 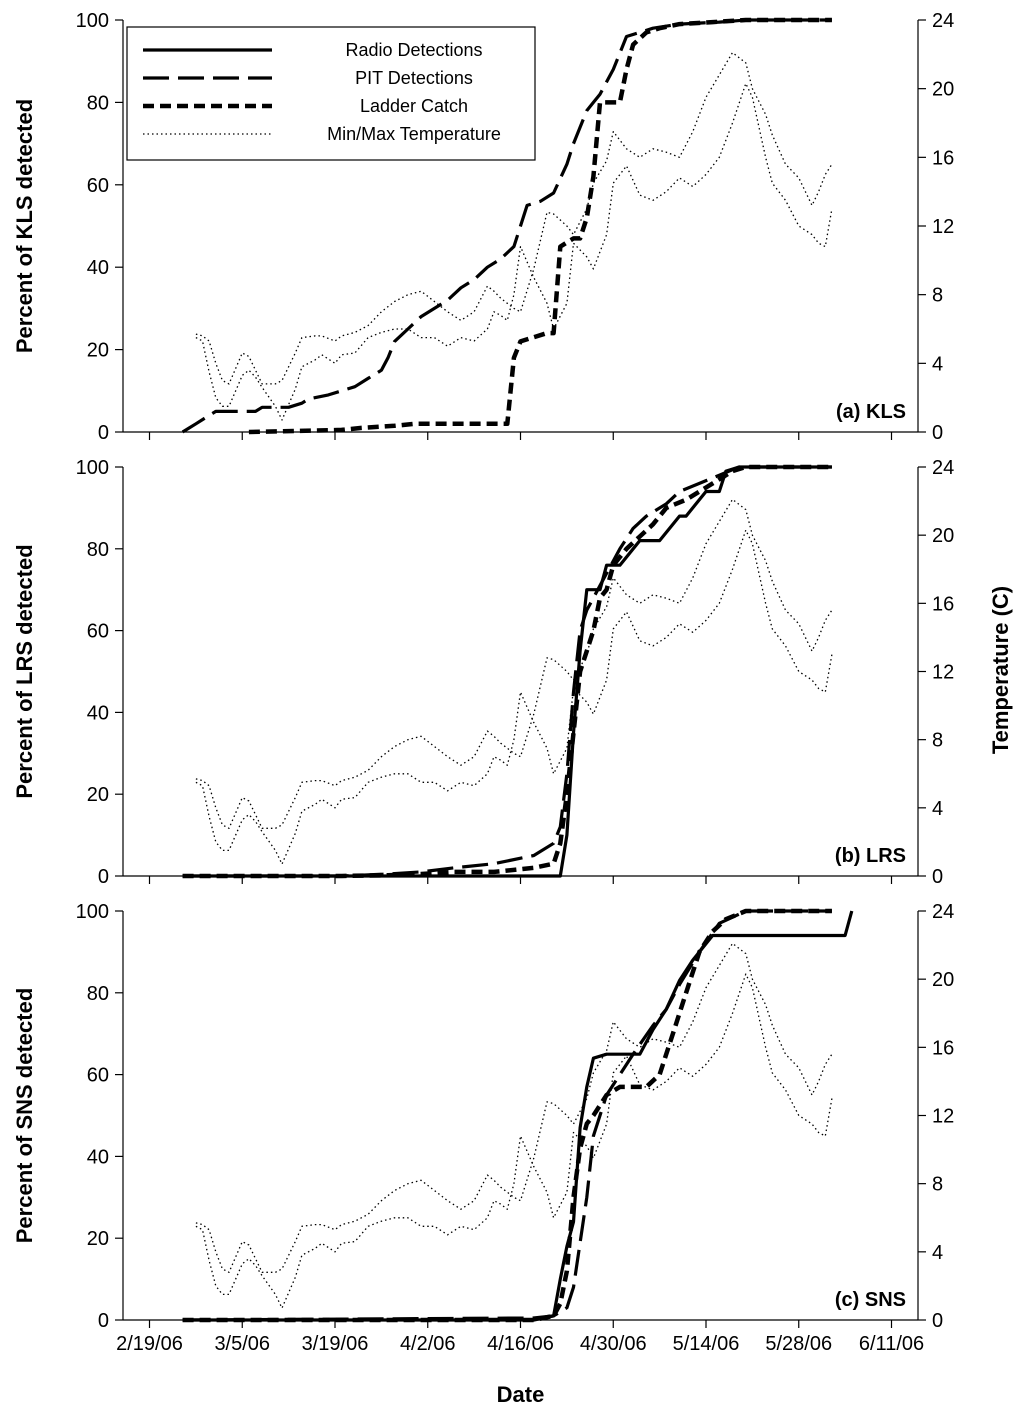 What do you see at coordinates (937, 809) in the screenshot?
I see `panel-b-right-tick-label: 4` at bounding box center [937, 809].